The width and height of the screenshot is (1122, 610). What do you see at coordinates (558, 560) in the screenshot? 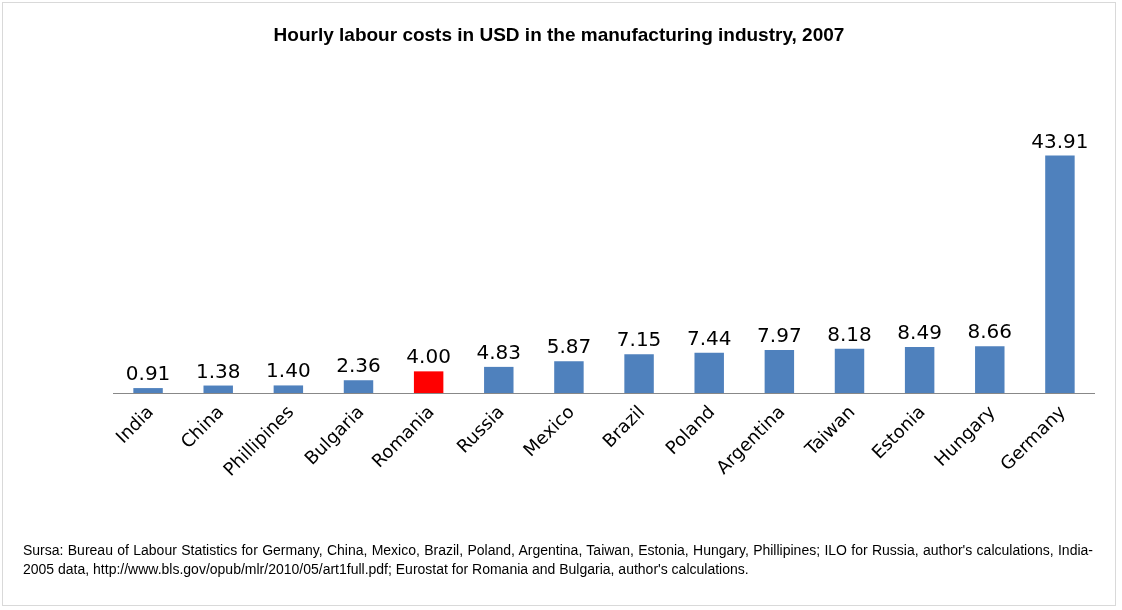
I see `text: Sursa: Bureau of Labour Statistics for Germany, China, Mexico, Brazil, Poland, Argentina, Taiwan, Estonia, Hungary, Phillipines; ILO for Russia, author's calculations, India-2005 data, http://www.bls.gov/opub/mlr/2010/05/art1full.pdf; Eurostat for Romania and Bulgaria, author's calculations.` at bounding box center [558, 560].